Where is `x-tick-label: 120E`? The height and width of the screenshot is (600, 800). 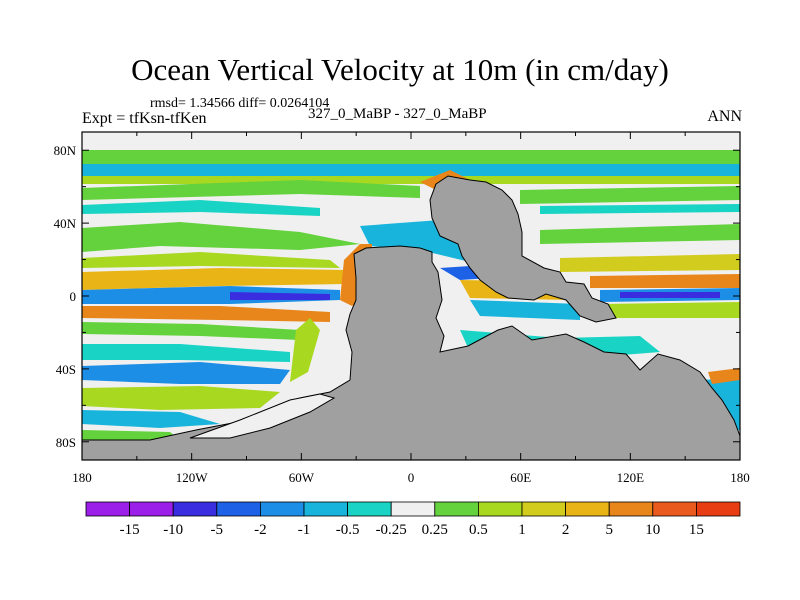 x-tick-label: 120E is located at coordinates (631, 477).